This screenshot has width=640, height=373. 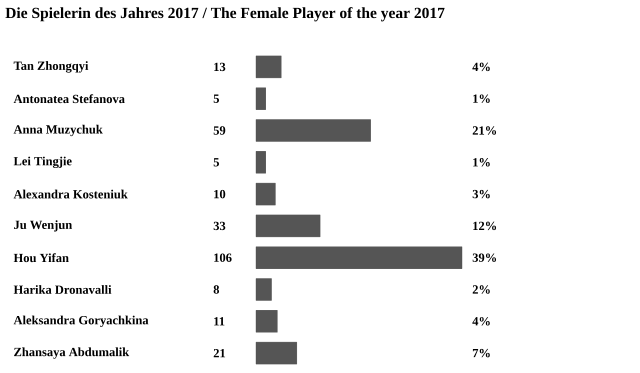 What do you see at coordinates (72, 353) in the screenshot?
I see `y-tick-label: Zhansaya Abdumalik` at bounding box center [72, 353].